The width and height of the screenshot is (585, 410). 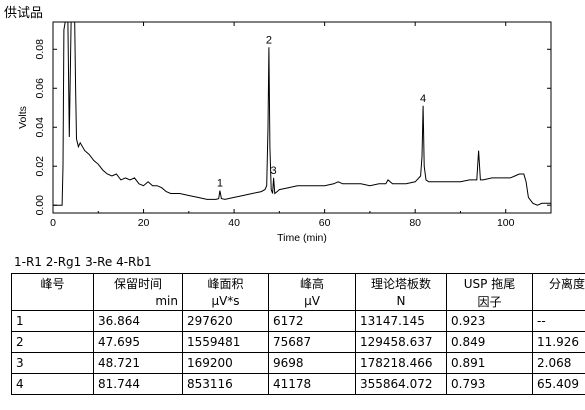 What do you see at coordinates (506, 223) in the screenshot?
I see `x-tick-label: 100` at bounding box center [506, 223].